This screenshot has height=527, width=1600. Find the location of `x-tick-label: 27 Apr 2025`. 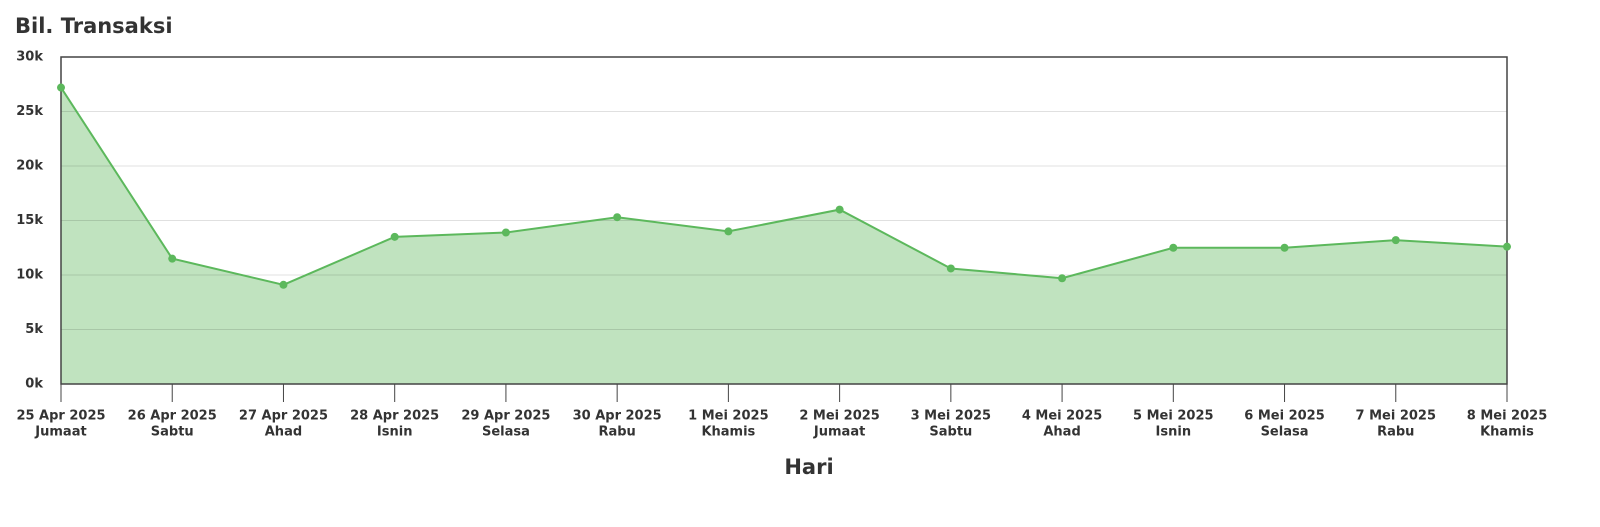

x-tick-label: 27 Apr 2025 is located at coordinates (283, 416).